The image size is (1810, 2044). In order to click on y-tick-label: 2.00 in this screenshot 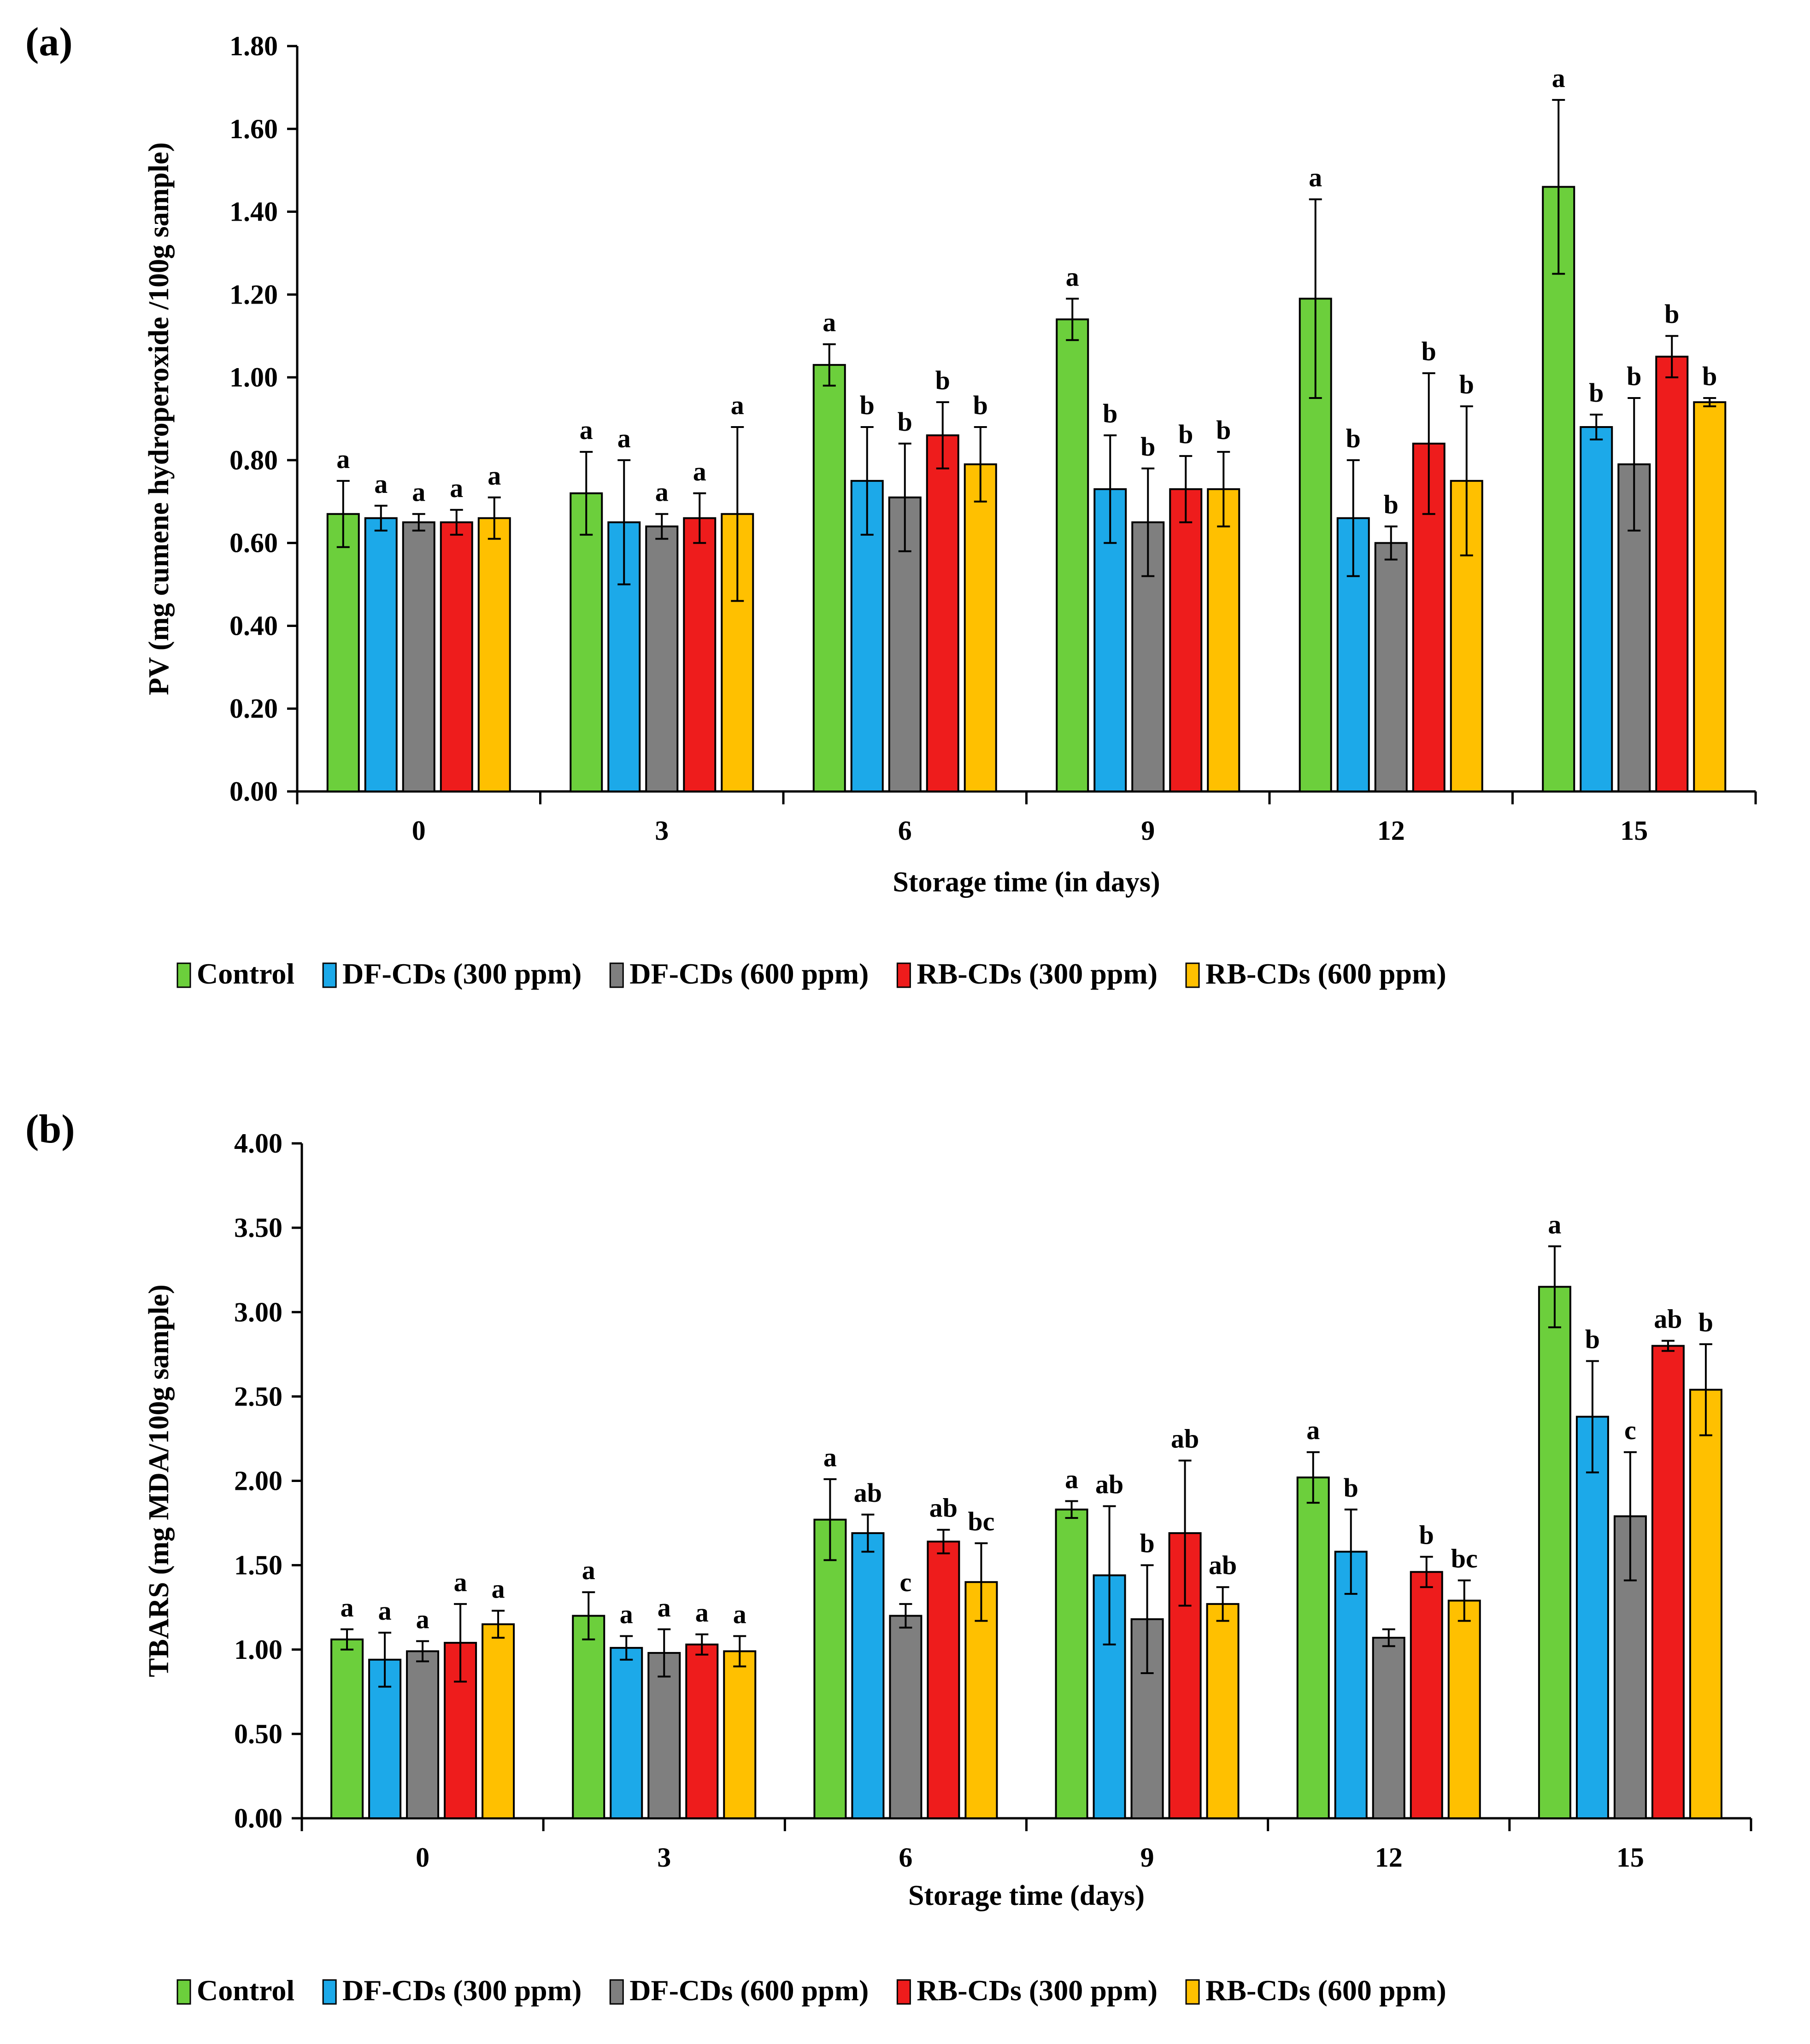, I will do `click(258, 1481)`.